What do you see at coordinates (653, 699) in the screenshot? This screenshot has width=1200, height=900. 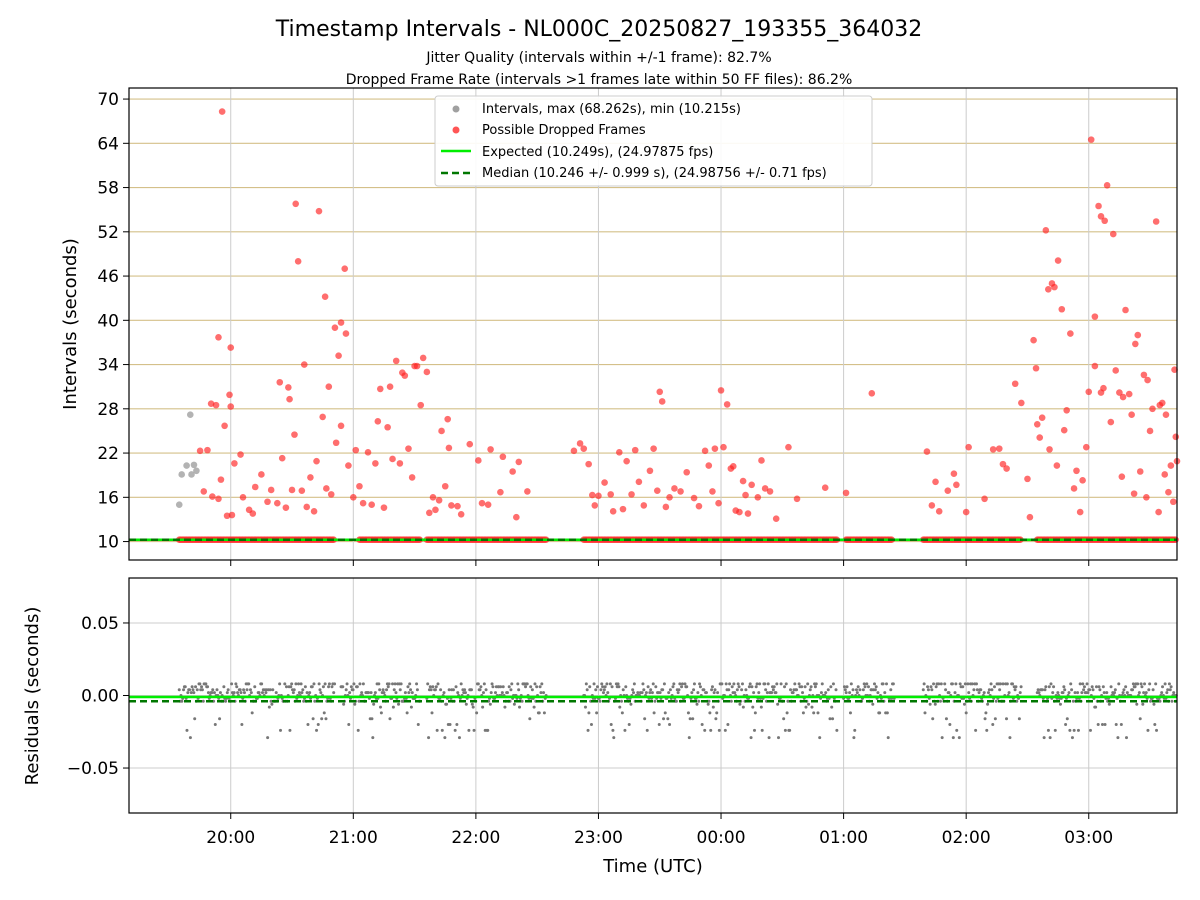 I see `residuals-reference-lines` at bounding box center [653, 699].